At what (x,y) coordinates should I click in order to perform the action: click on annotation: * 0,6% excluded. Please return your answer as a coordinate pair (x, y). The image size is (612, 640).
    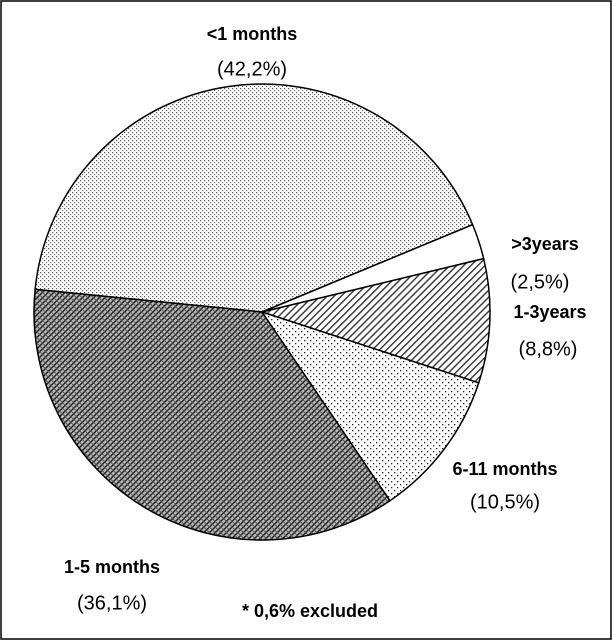
    Looking at the image, I should click on (310, 611).